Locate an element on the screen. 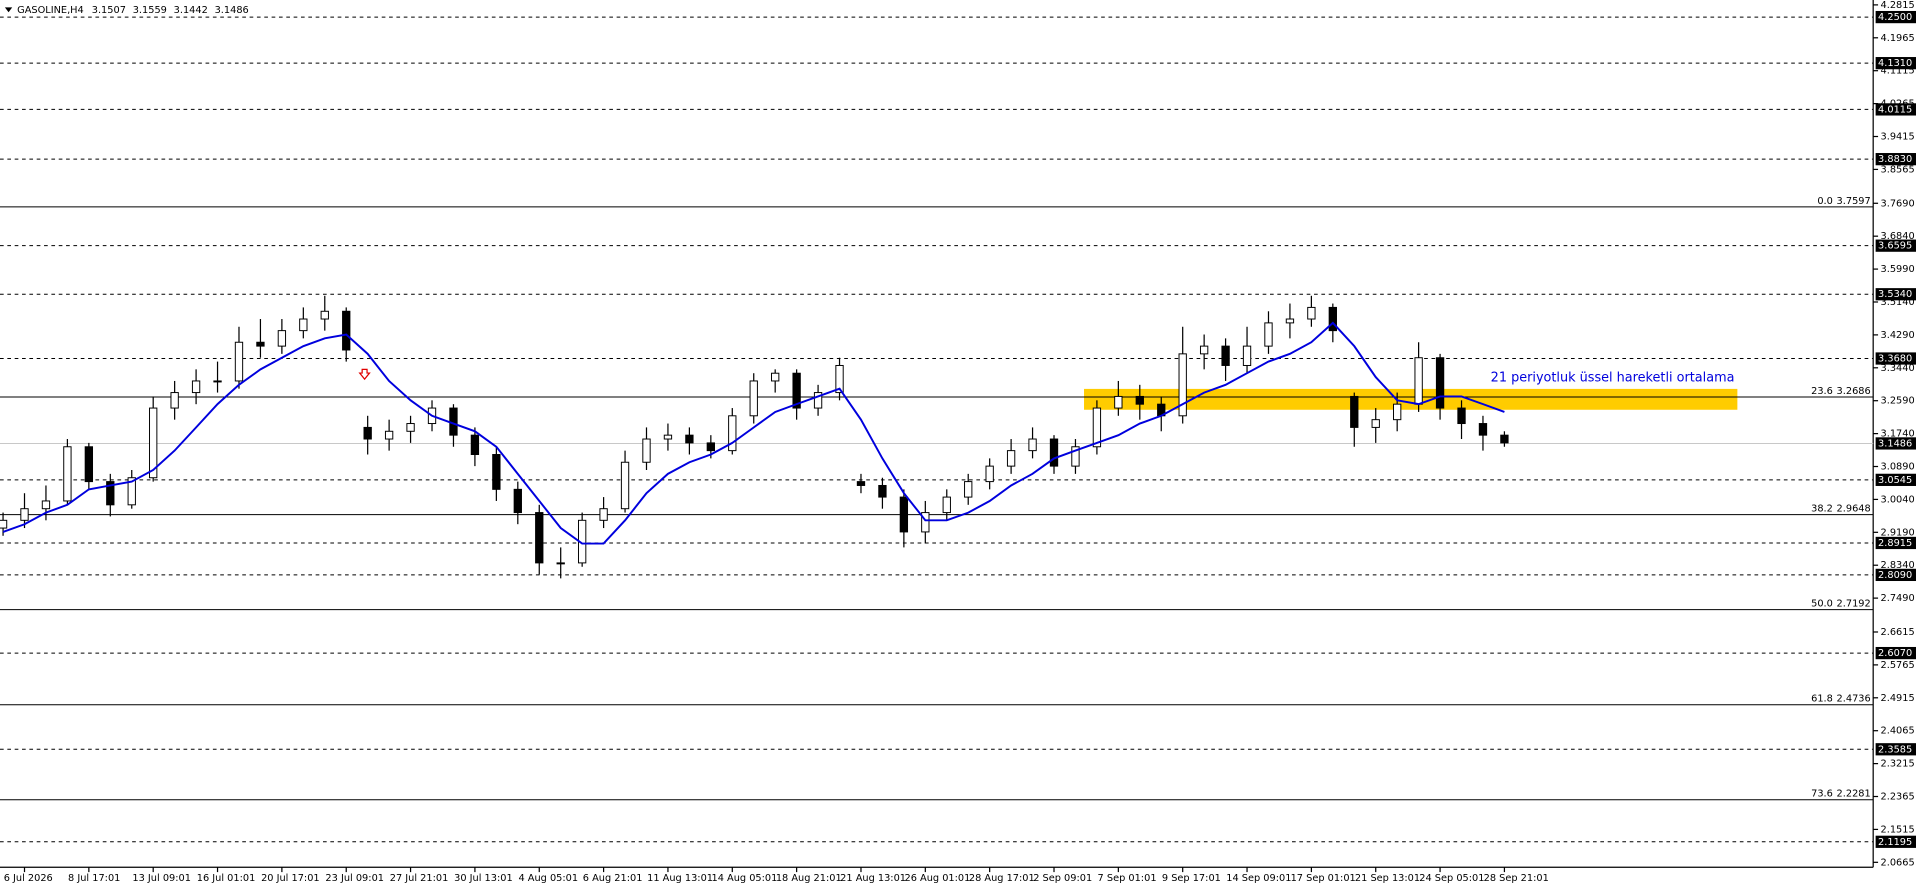 This screenshot has height=888, width=1916. level-label: 3.3680 is located at coordinates (1895, 359).